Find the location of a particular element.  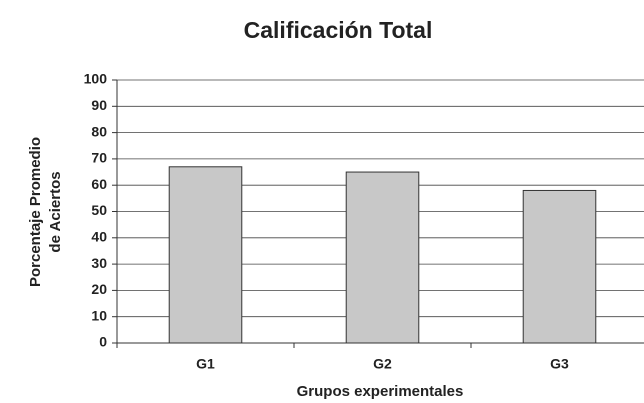

y-tick-label: 60 is located at coordinates (99, 184).